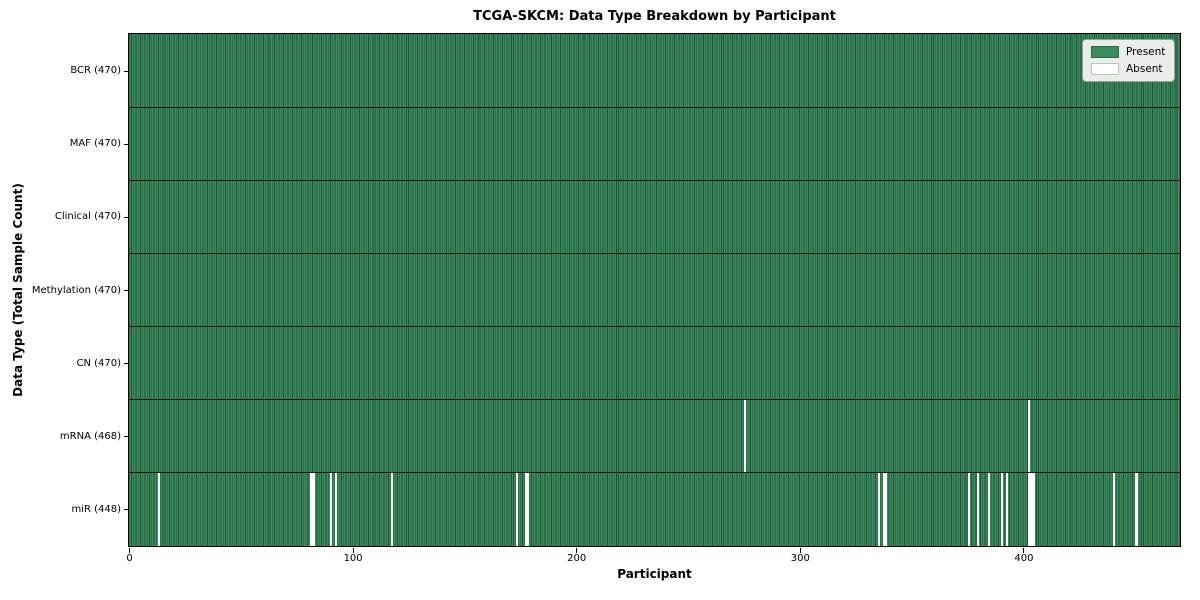 The image size is (1200, 600). I want to click on x-tick-label-200: 200, so click(577, 558).